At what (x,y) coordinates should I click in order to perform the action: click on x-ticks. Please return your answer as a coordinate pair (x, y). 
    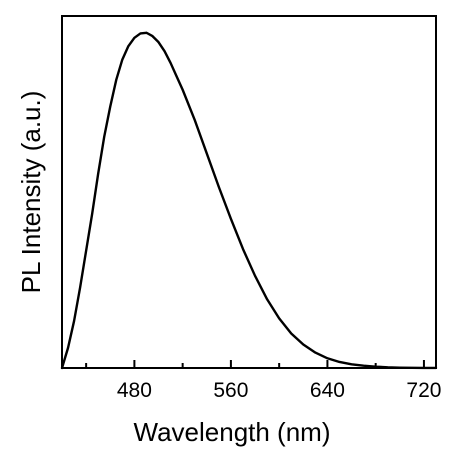
    Looking at the image, I should click on (255, 364).